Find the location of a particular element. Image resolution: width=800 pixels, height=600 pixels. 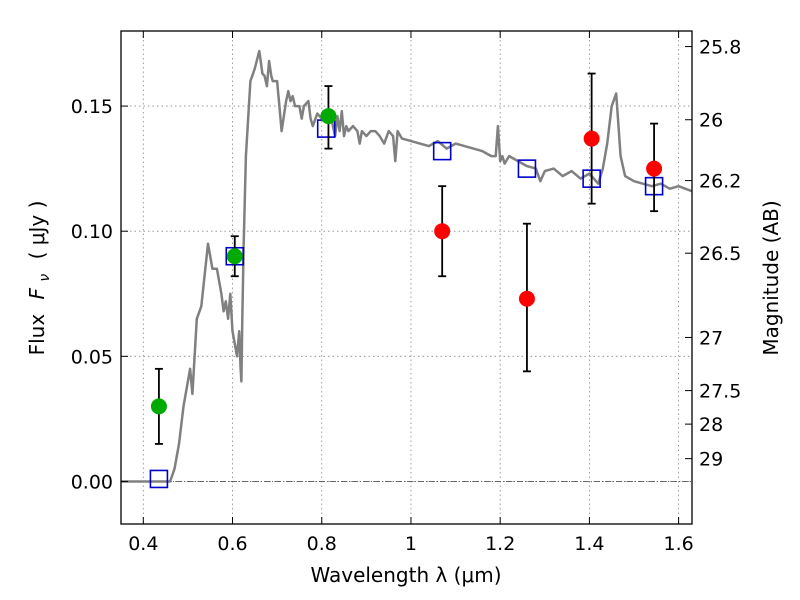

x-tick-label: 0.4 is located at coordinates (143, 544).